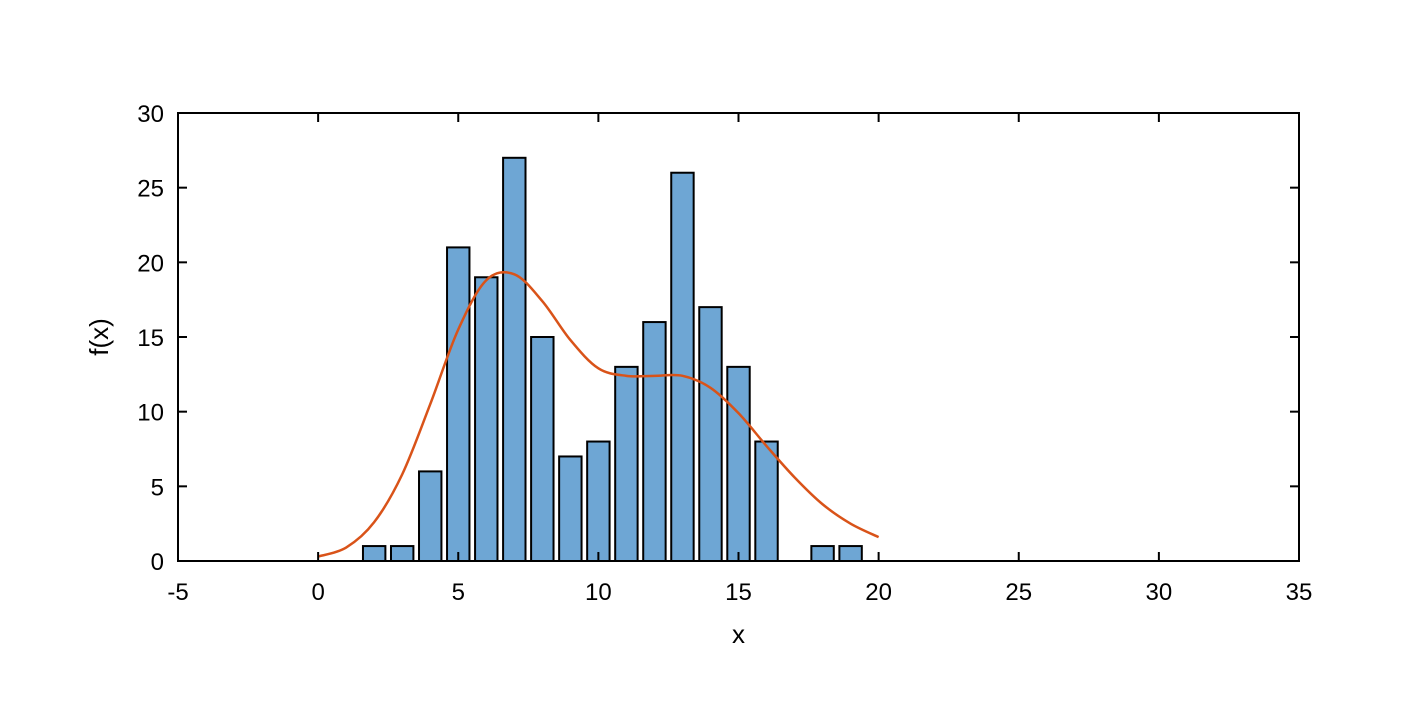 This screenshot has height=709, width=1417. What do you see at coordinates (878, 592) in the screenshot?
I see `x-tick-label: 20` at bounding box center [878, 592].